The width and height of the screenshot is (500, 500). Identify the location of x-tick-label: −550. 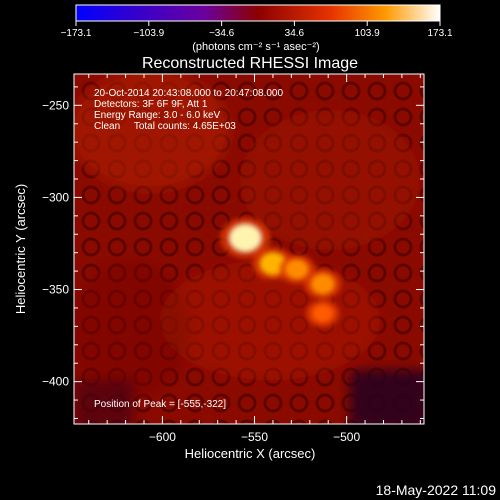
(254, 437).